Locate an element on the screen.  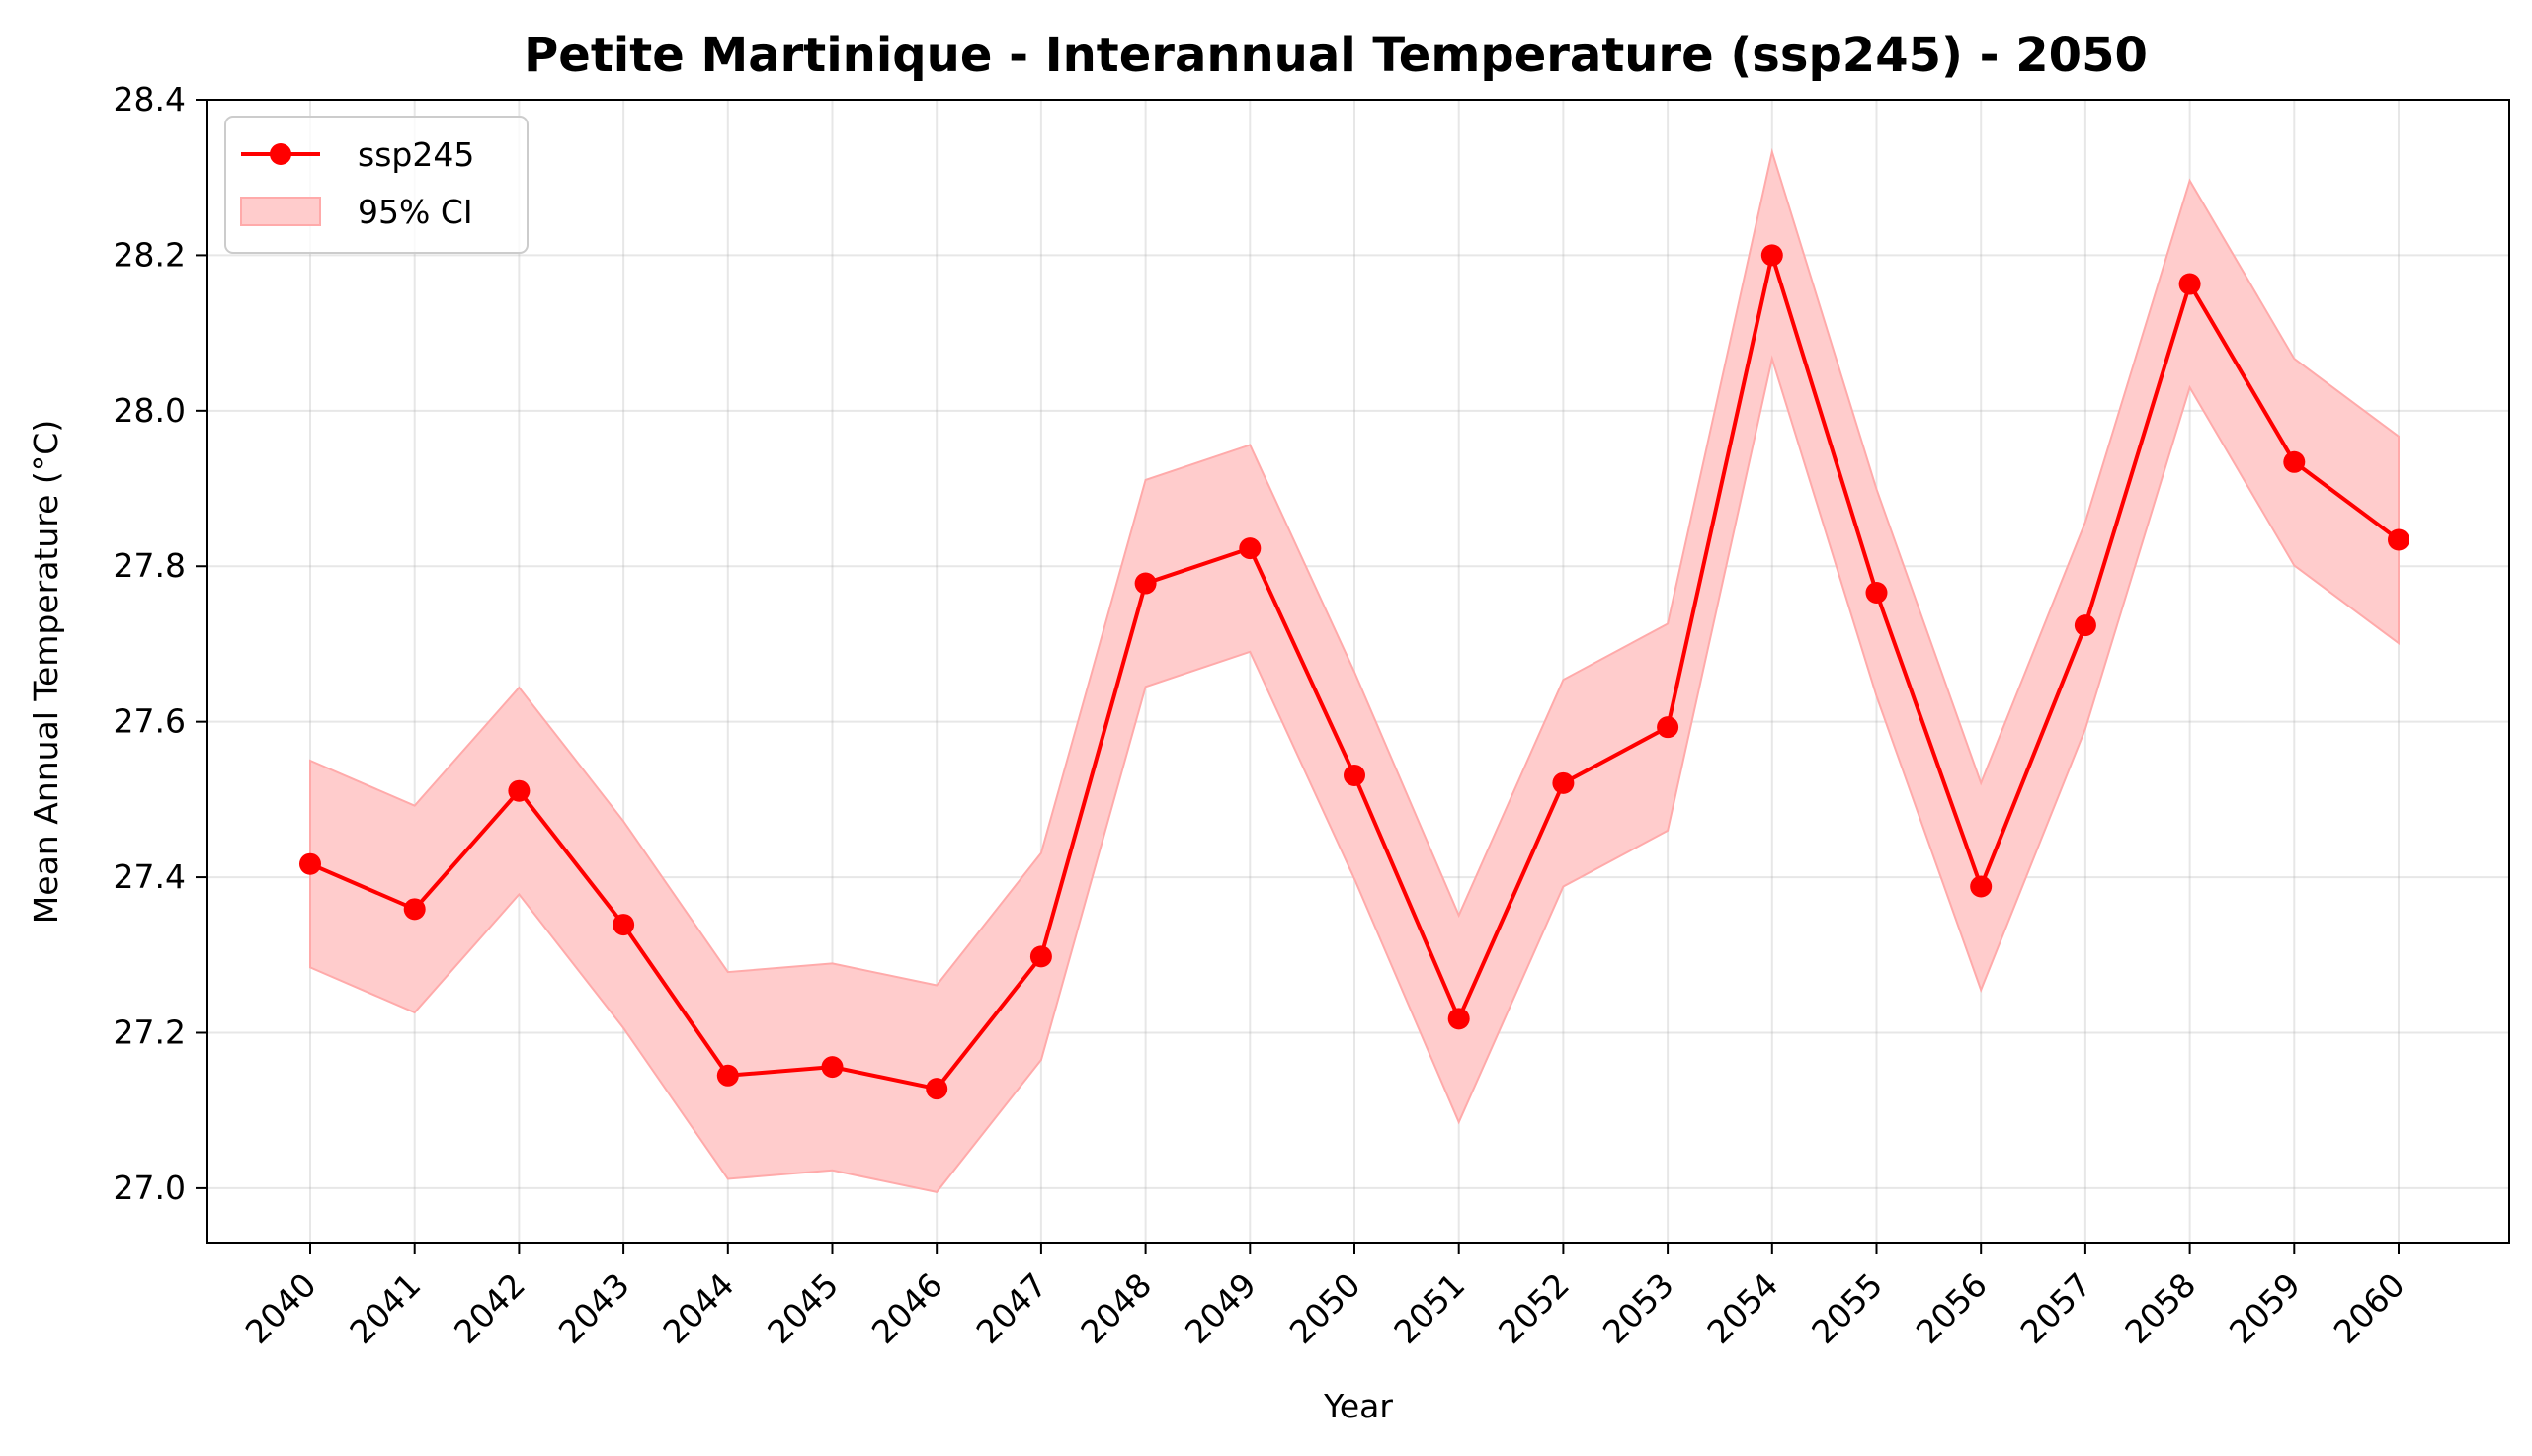
y-tick-label: 27.6 is located at coordinates (150, 721).